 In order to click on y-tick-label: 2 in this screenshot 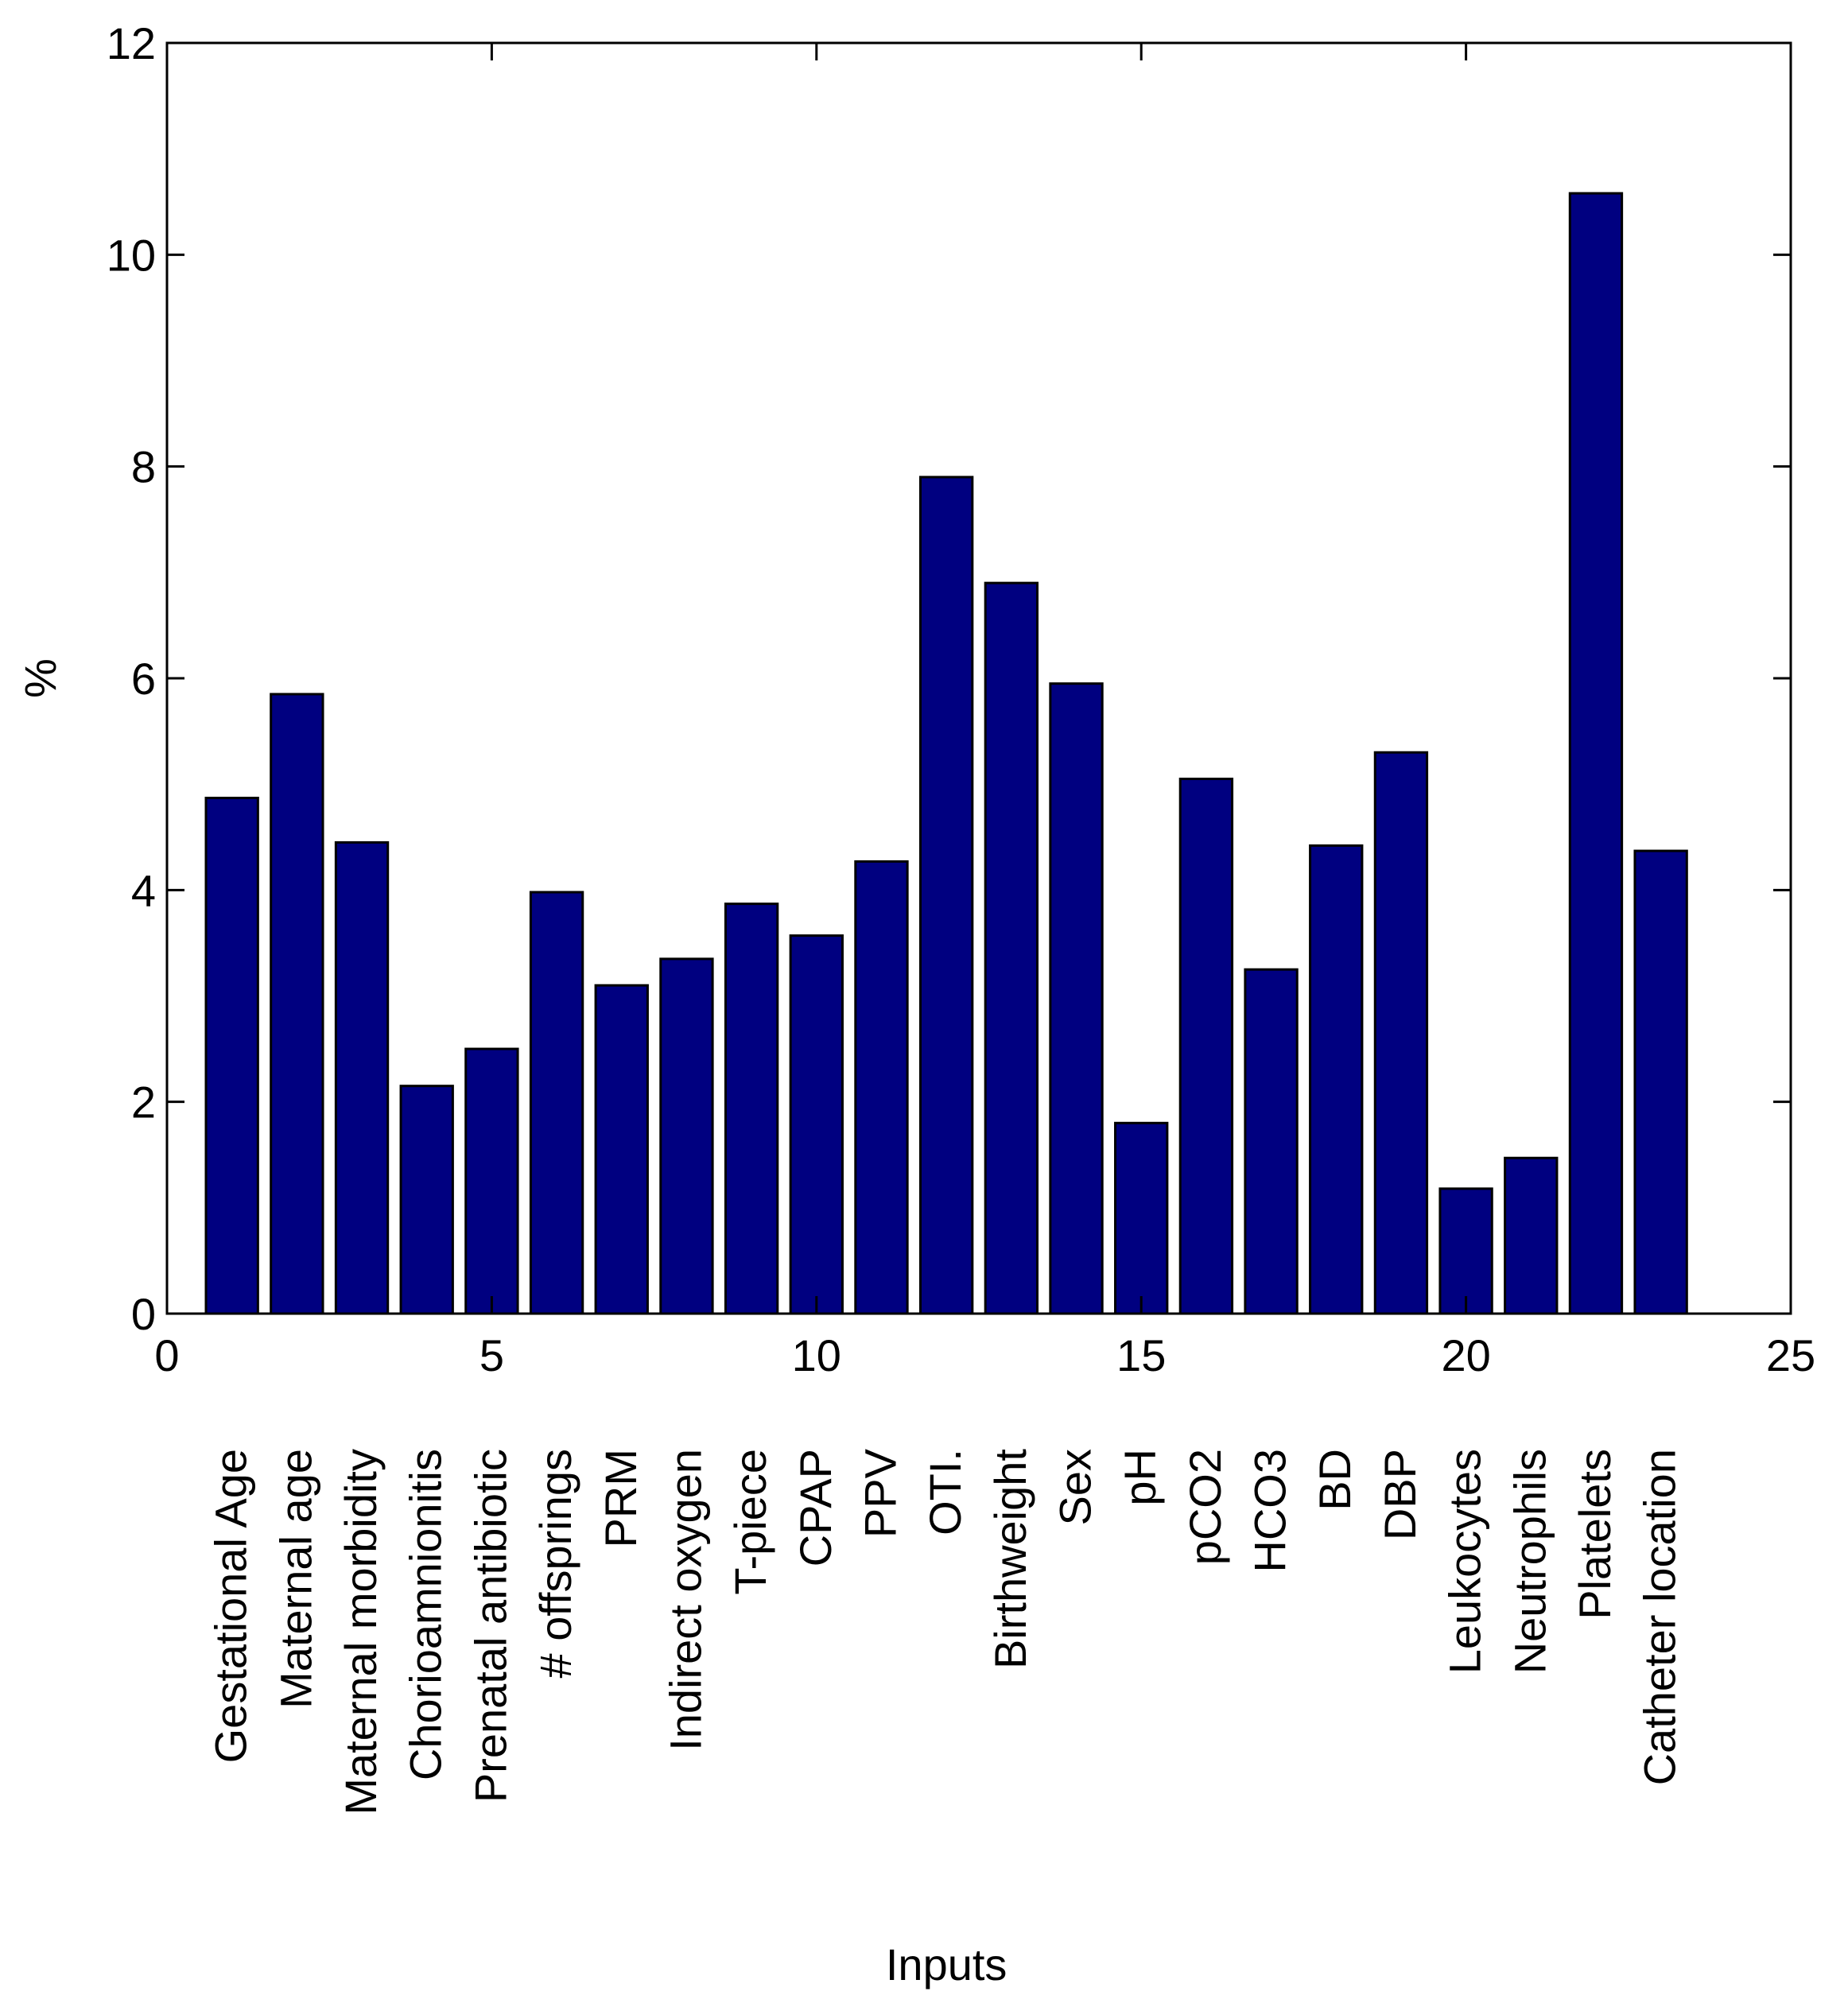, I will do `click(143, 1102)`.